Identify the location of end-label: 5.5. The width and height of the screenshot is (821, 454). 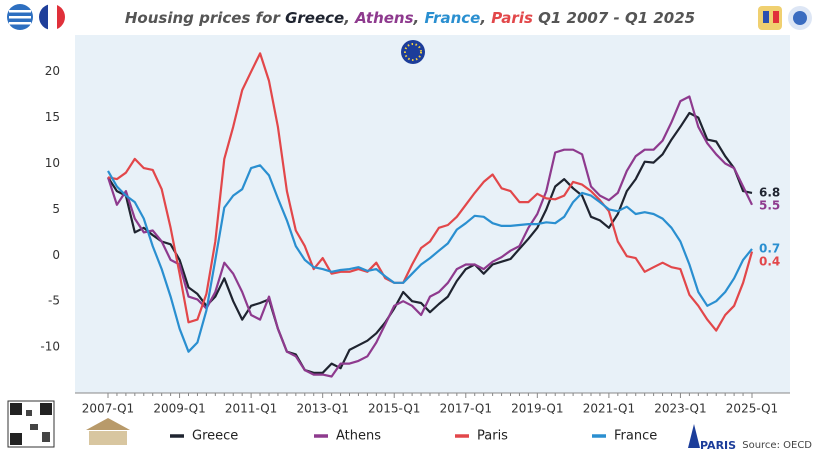
(769, 205).